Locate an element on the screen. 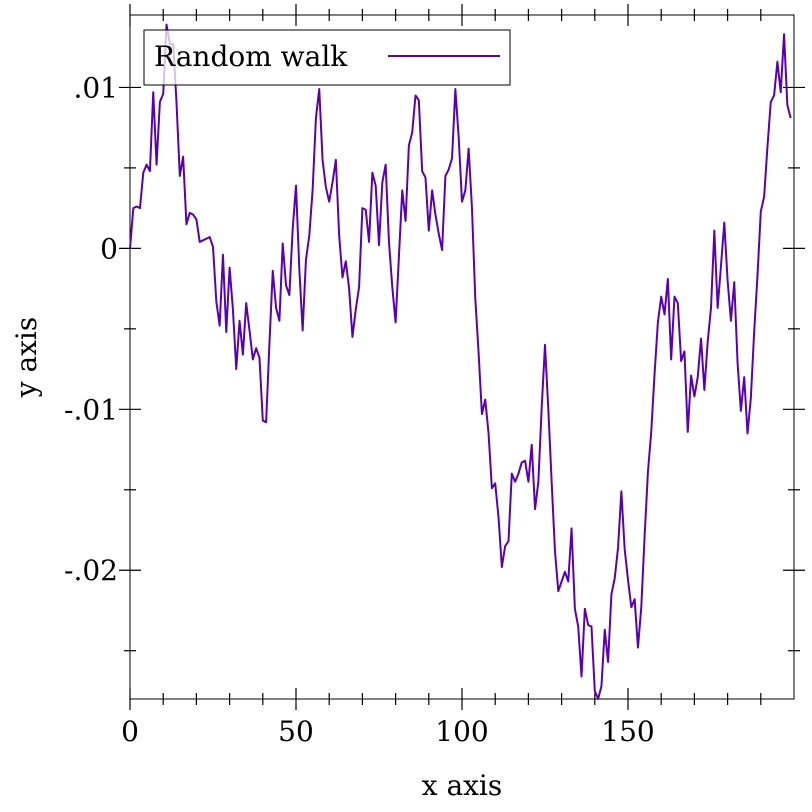 Image resolution: width=812 pixels, height=812 pixels. x-tick-label: 150 is located at coordinates (627, 731).